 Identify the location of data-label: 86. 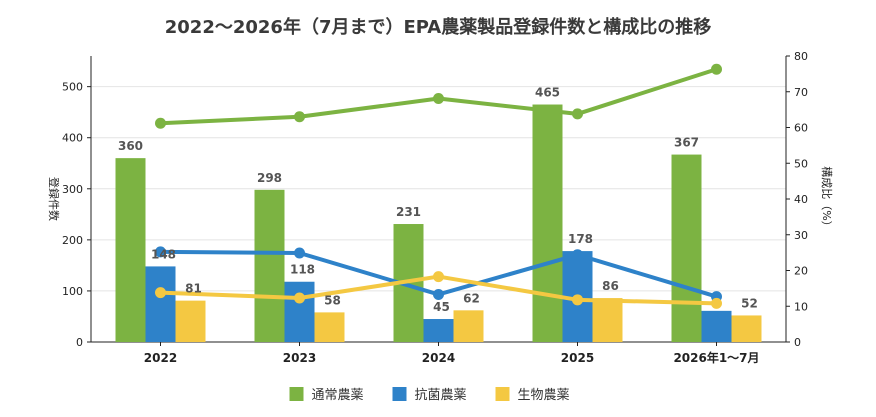
(610, 286).